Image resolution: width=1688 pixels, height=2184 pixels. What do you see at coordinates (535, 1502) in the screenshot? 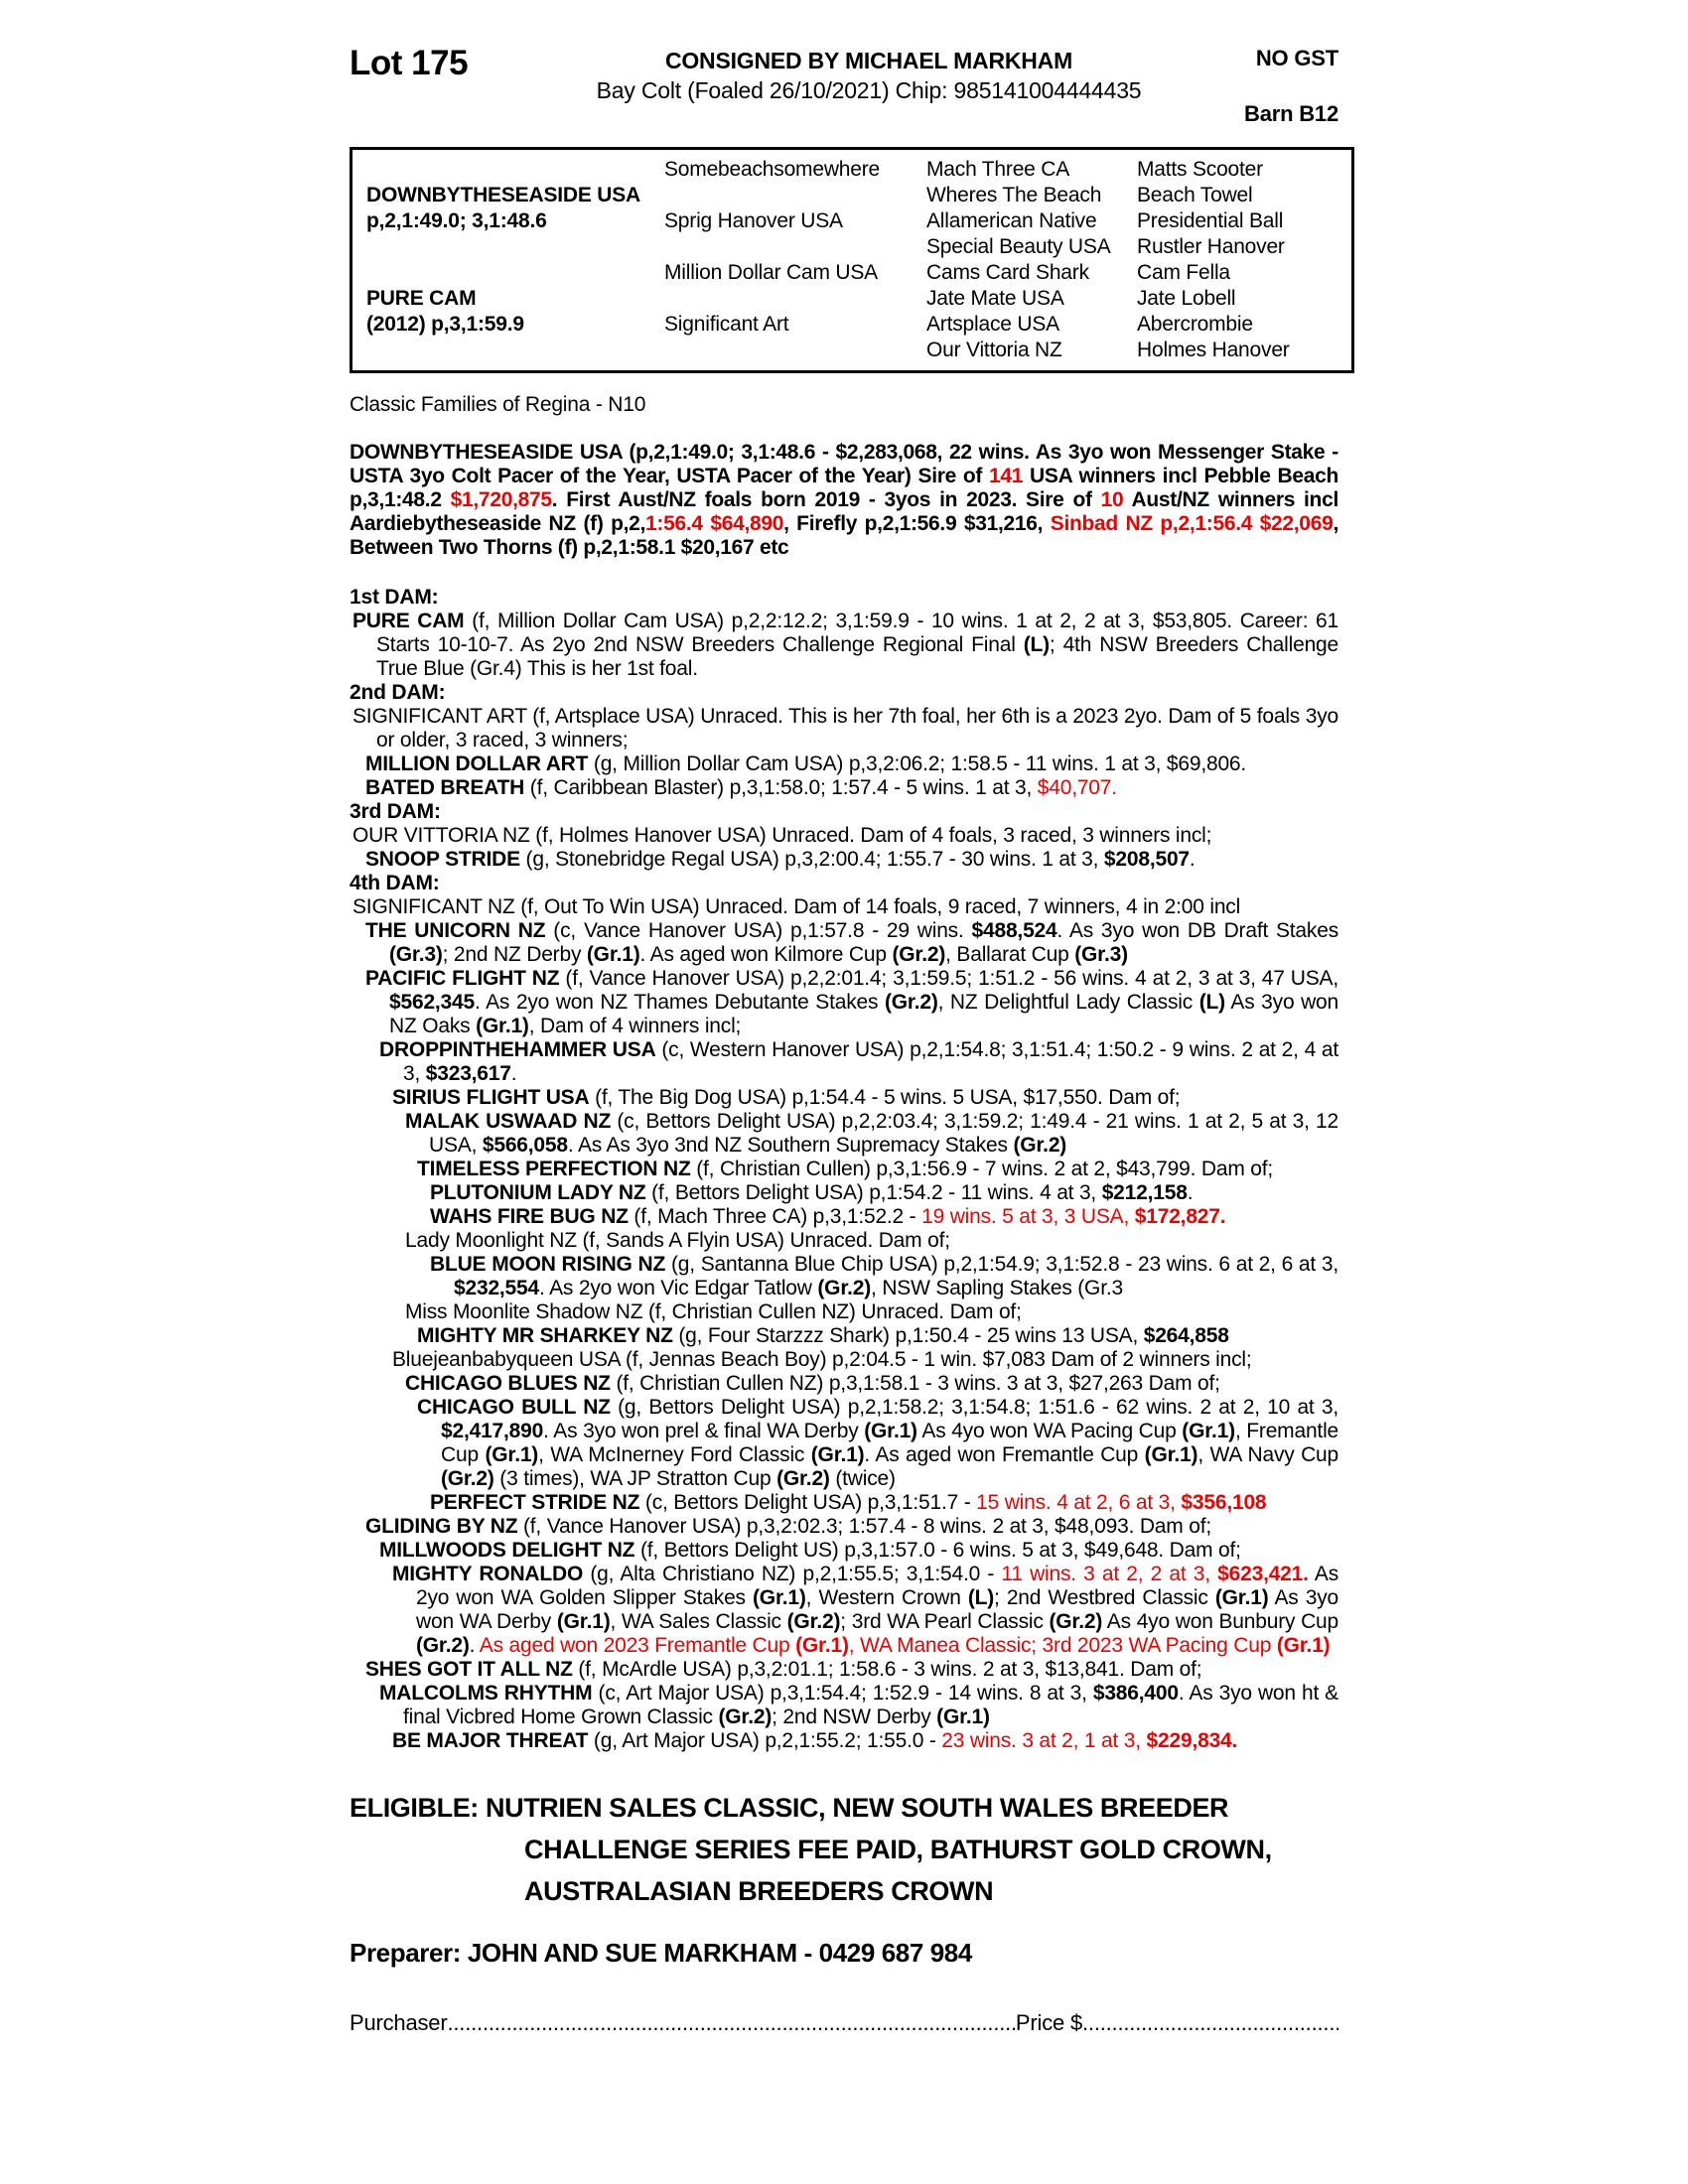
I see `text-run: PERFECT STRIDE NZ` at bounding box center [535, 1502].